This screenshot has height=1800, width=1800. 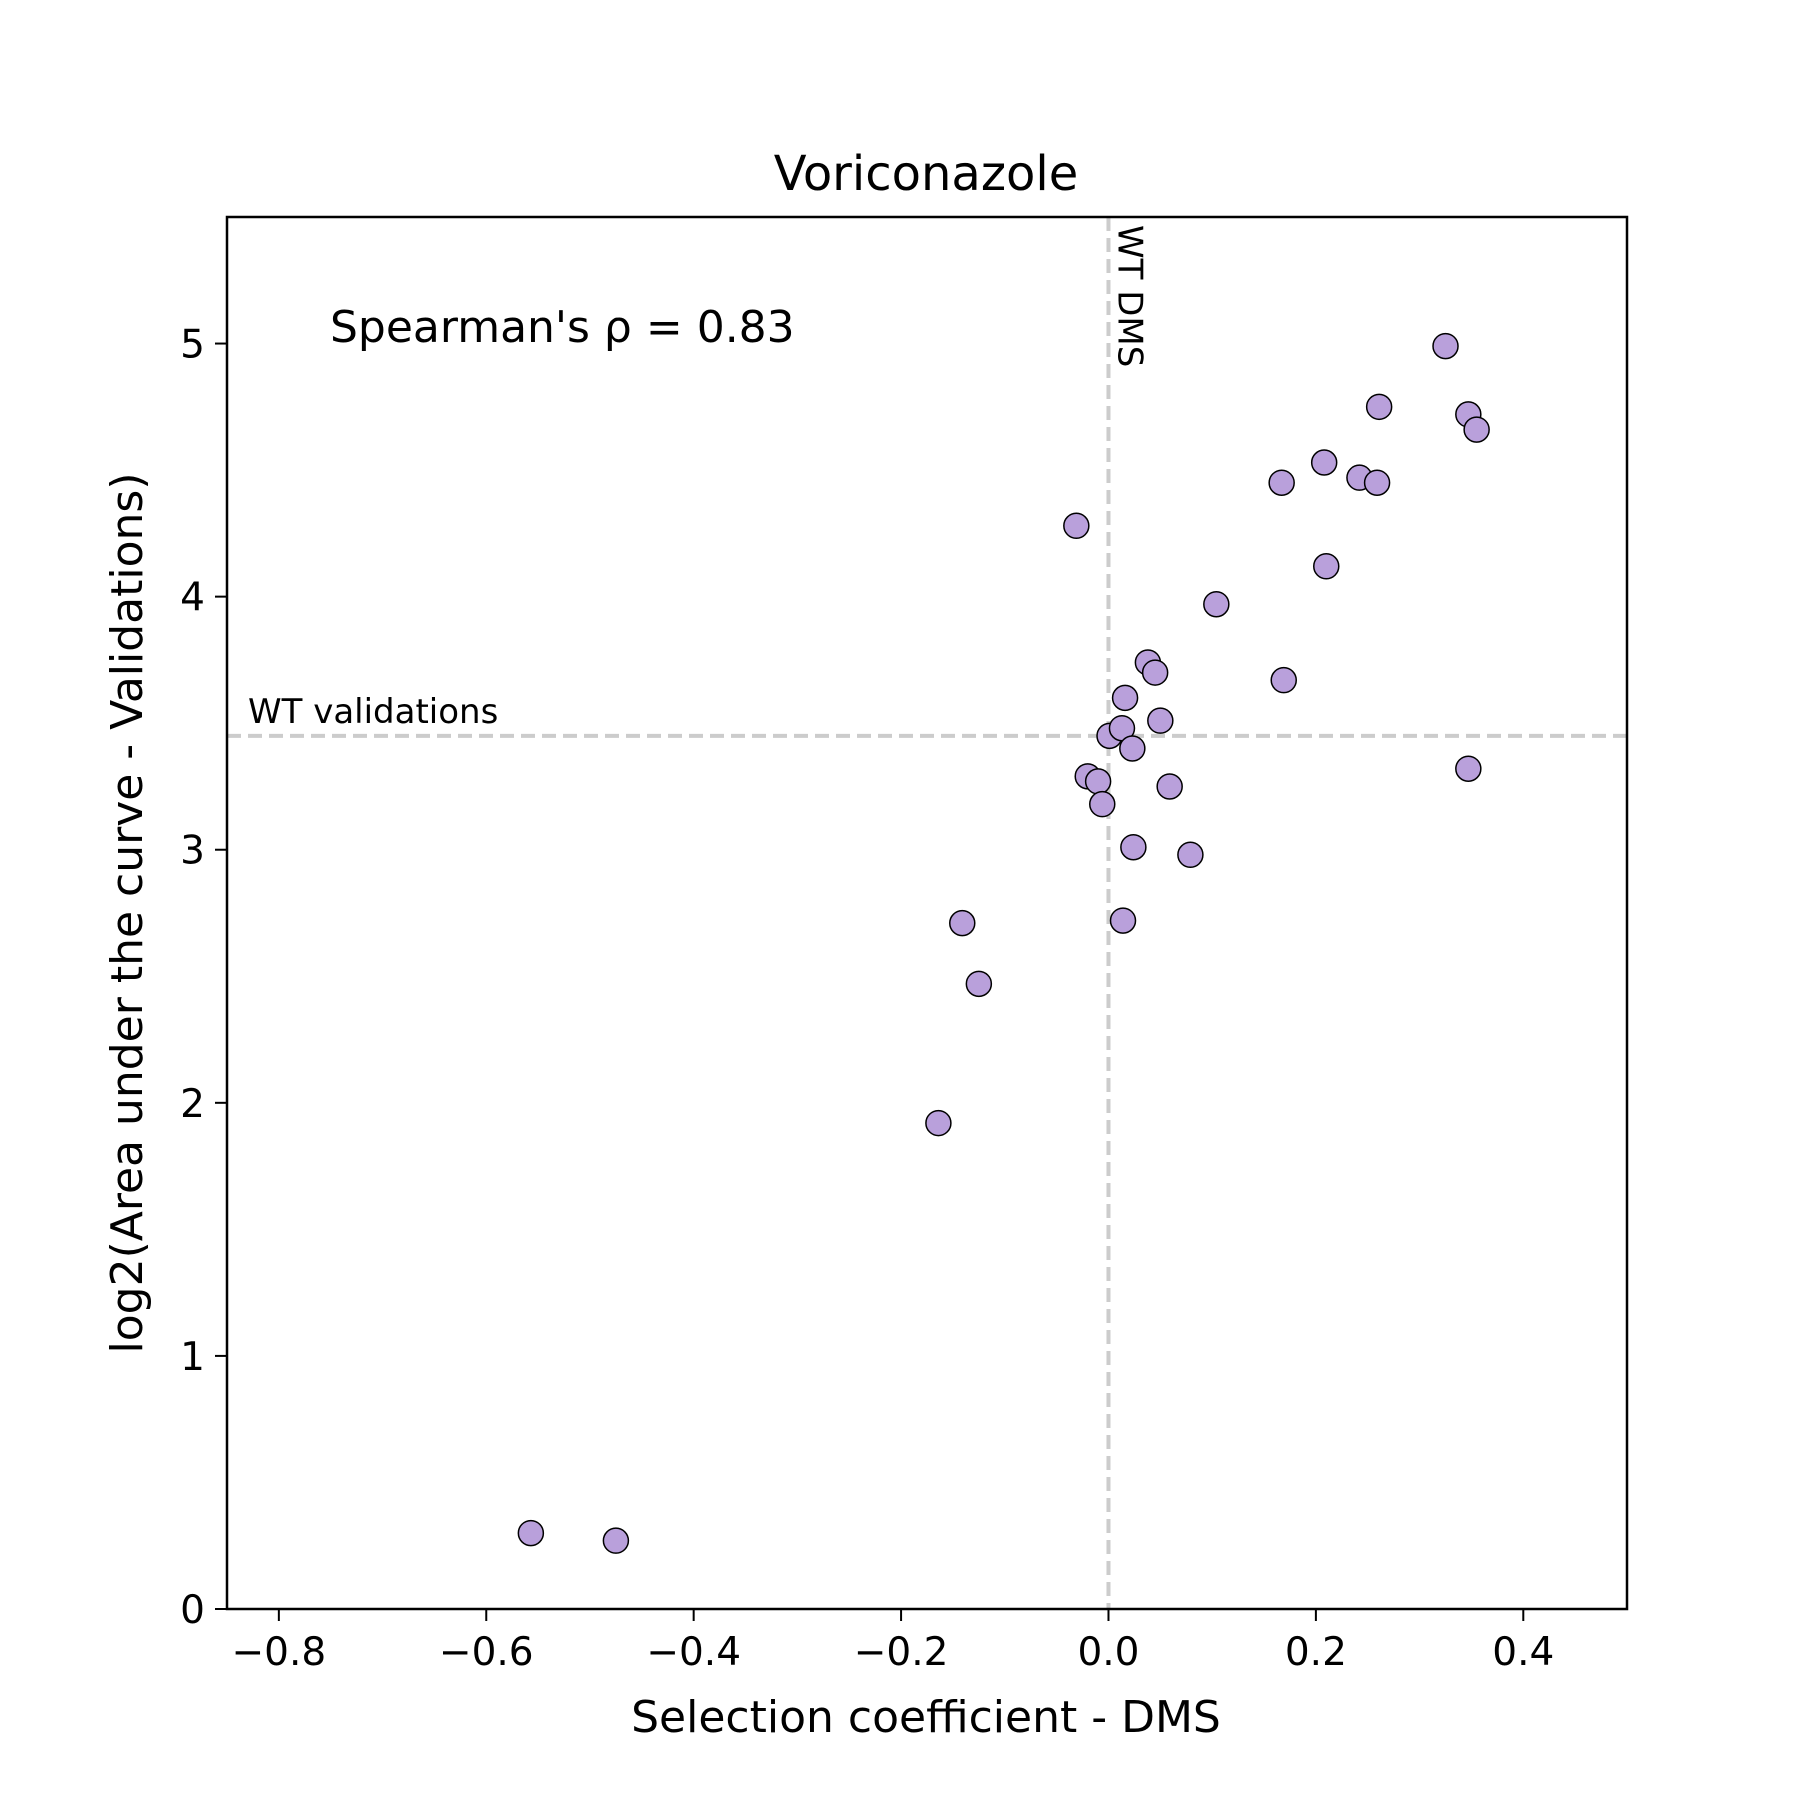 I want to click on x-tick-label: −0.8, so click(x=279, y=1652).